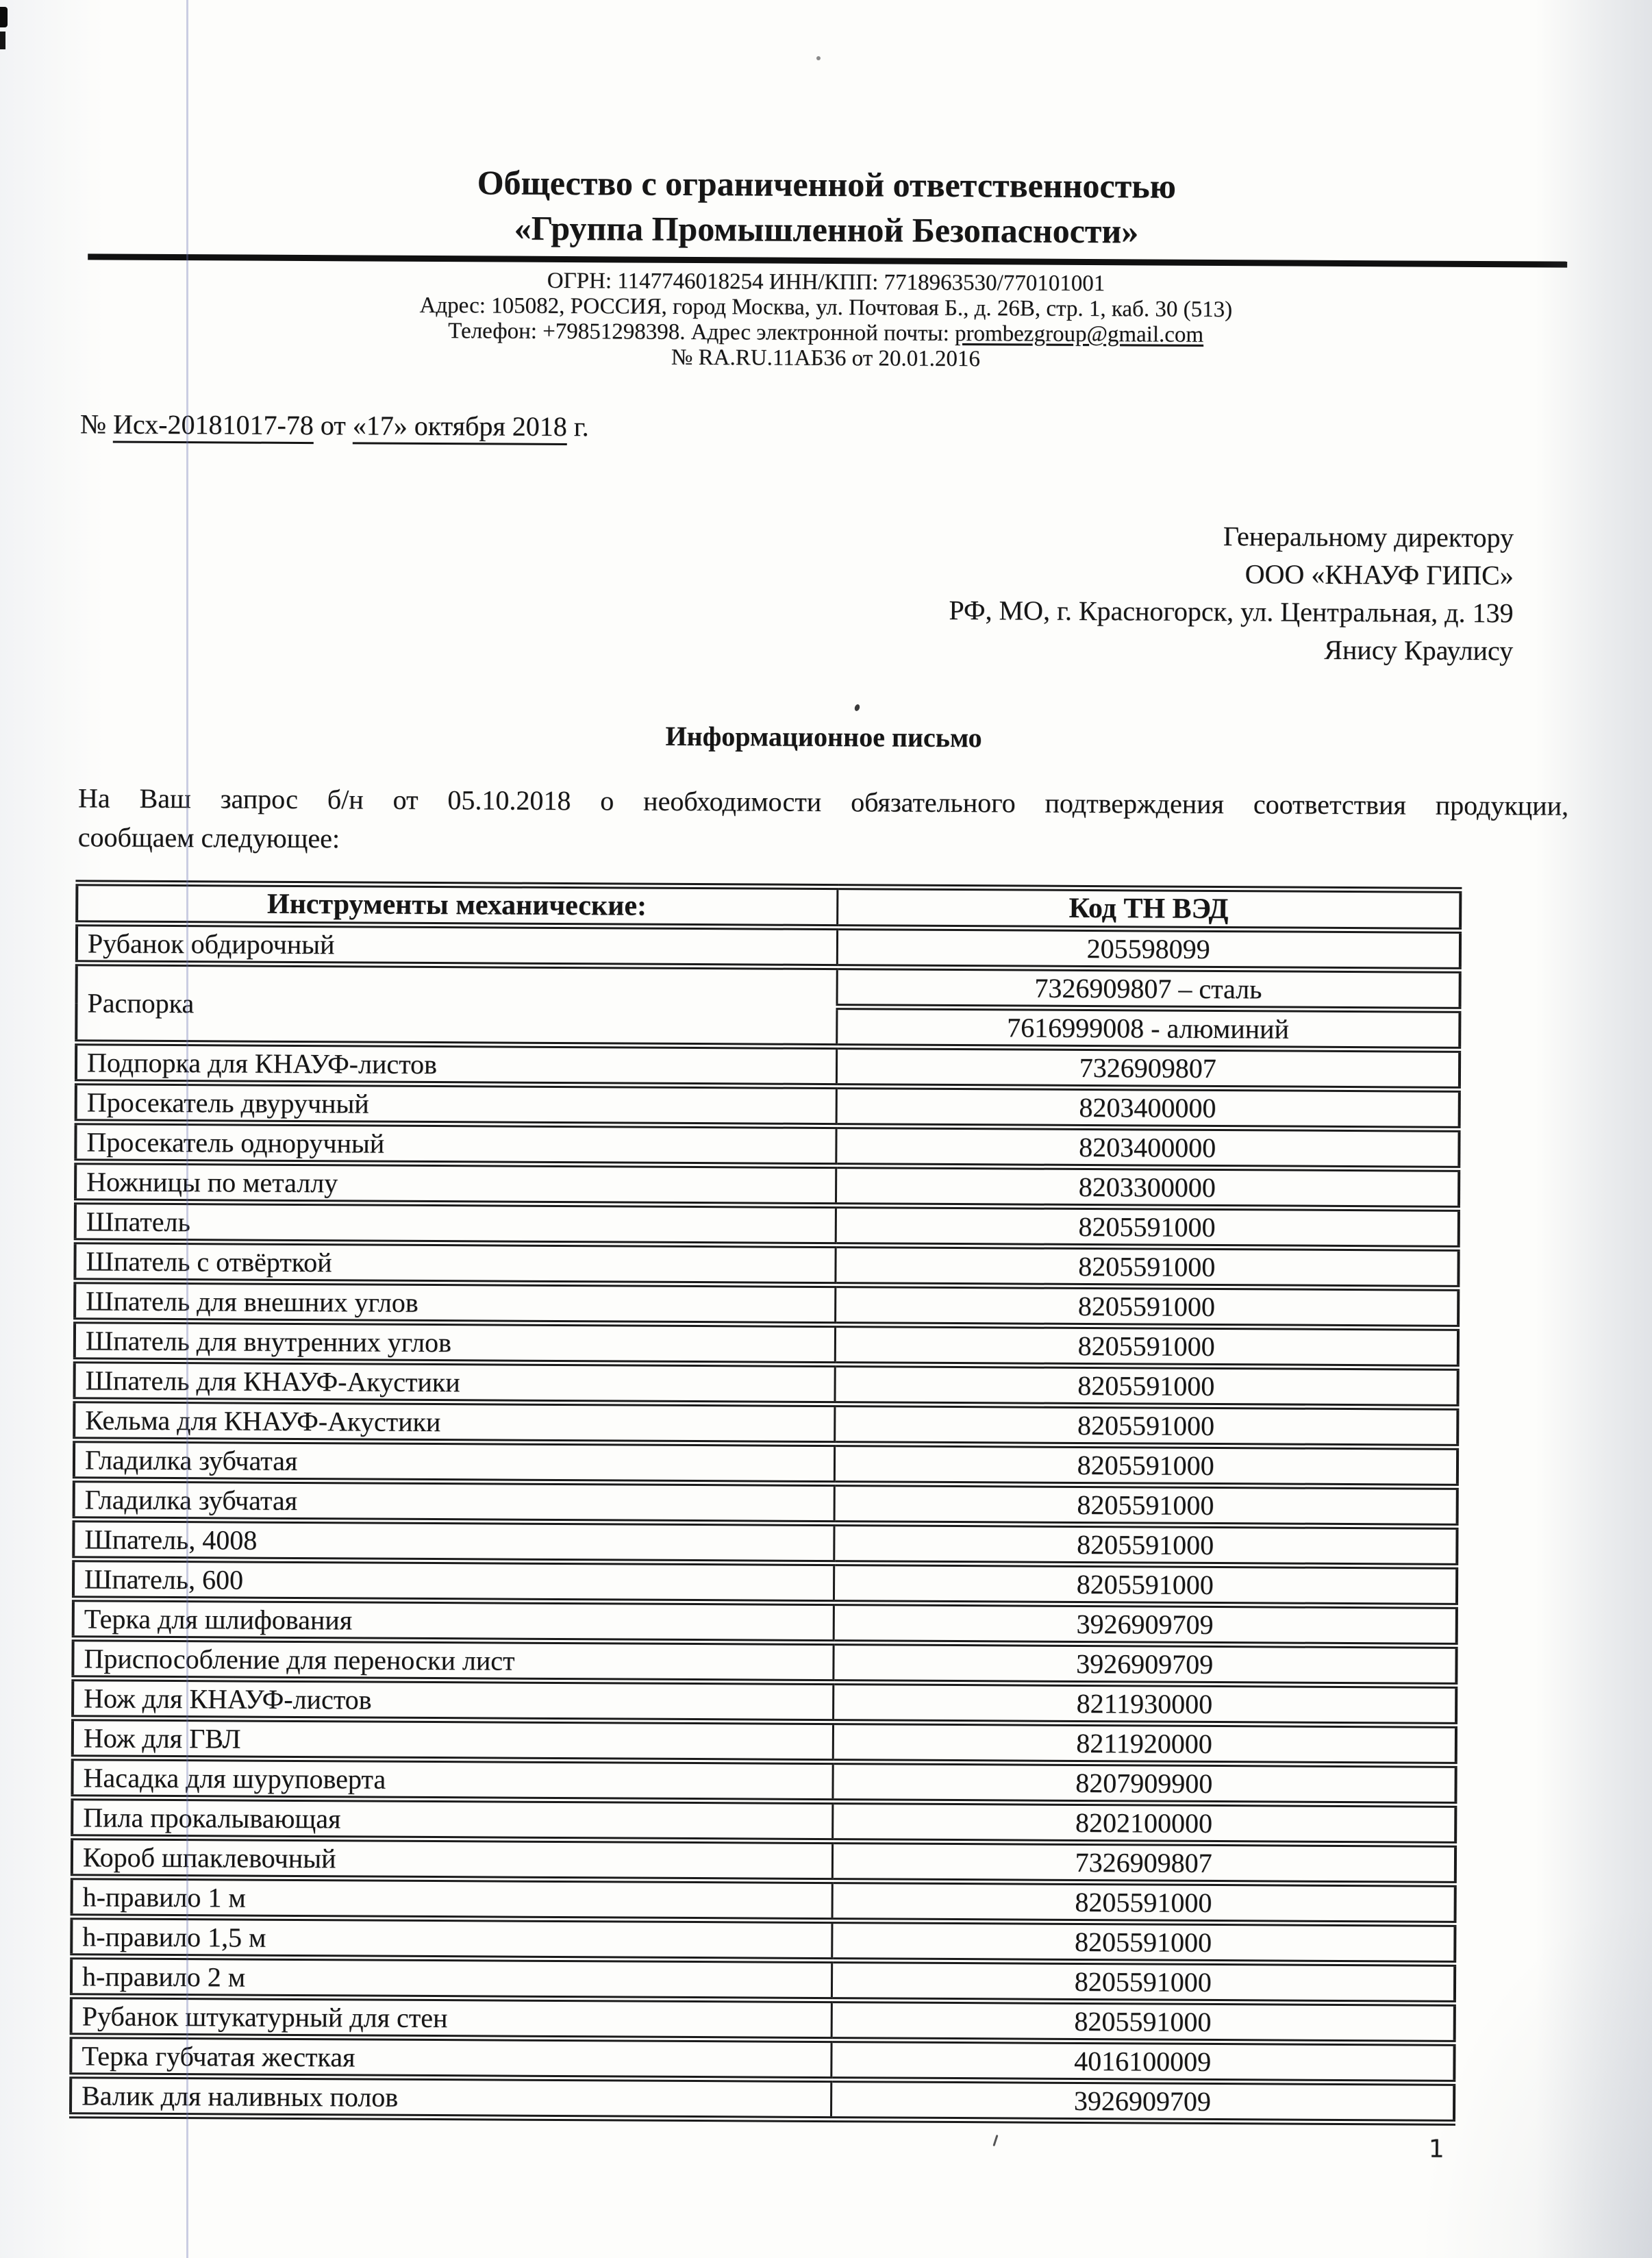 The height and width of the screenshot is (2258, 1652). I want to click on scan-speck, so click(818, 58).